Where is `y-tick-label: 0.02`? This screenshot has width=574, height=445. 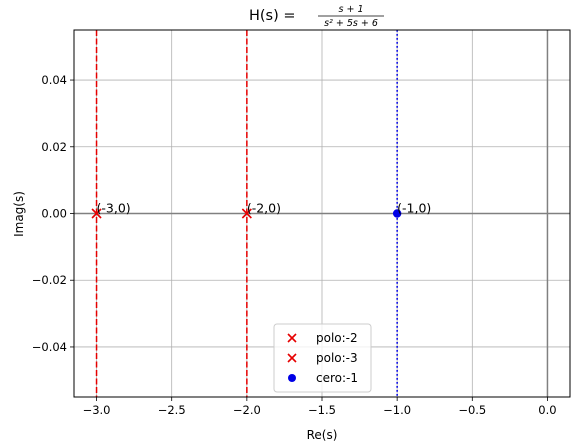 y-tick-label: 0.02 is located at coordinates (54, 147).